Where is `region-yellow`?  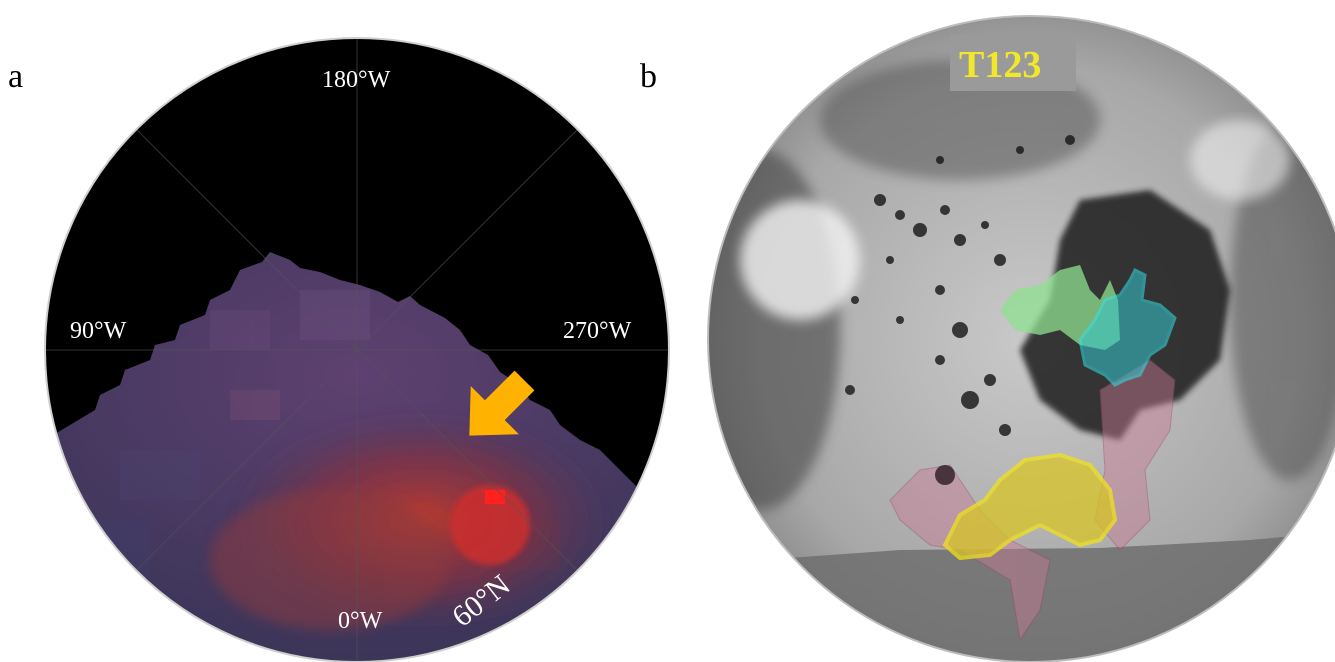
region-yellow is located at coordinates (1030, 506).